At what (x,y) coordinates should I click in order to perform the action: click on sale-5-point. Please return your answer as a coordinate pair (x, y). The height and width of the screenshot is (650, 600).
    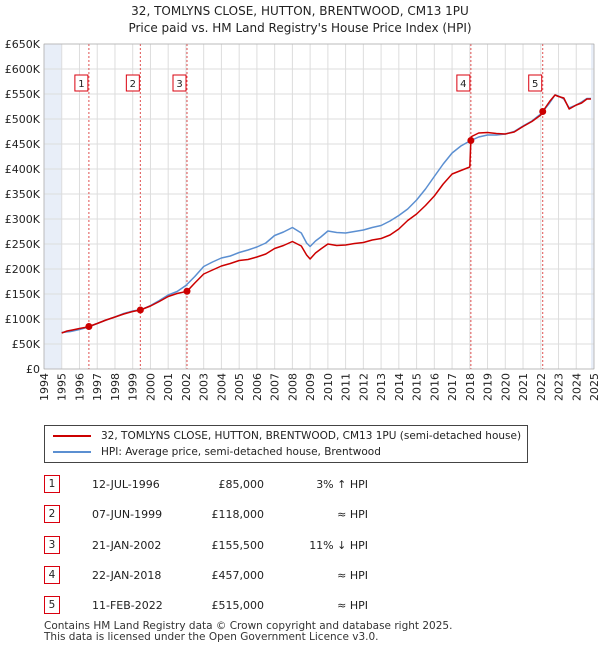
    Looking at the image, I should click on (543, 111).